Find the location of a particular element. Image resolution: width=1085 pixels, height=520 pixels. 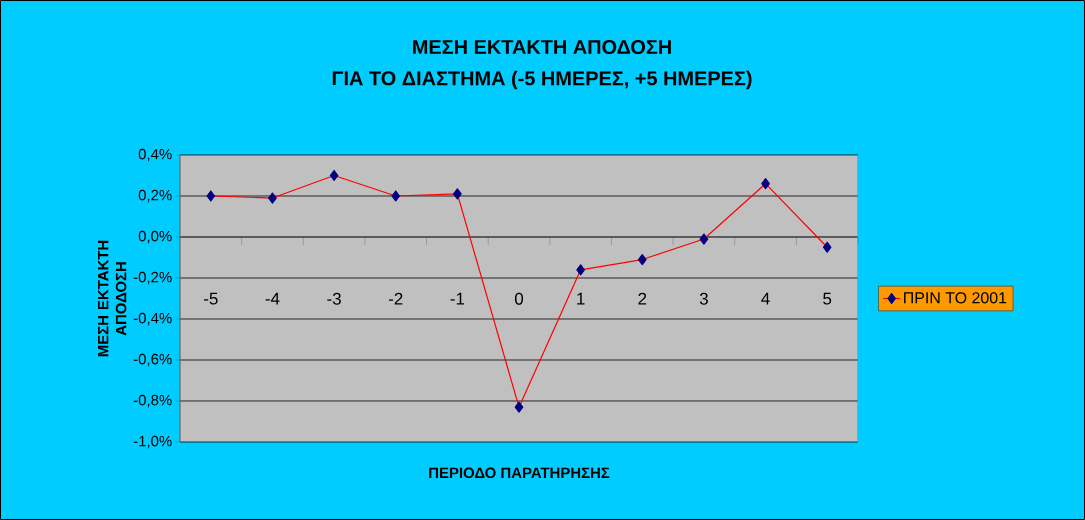

y-tick-label: -0,8% is located at coordinates (152, 401).